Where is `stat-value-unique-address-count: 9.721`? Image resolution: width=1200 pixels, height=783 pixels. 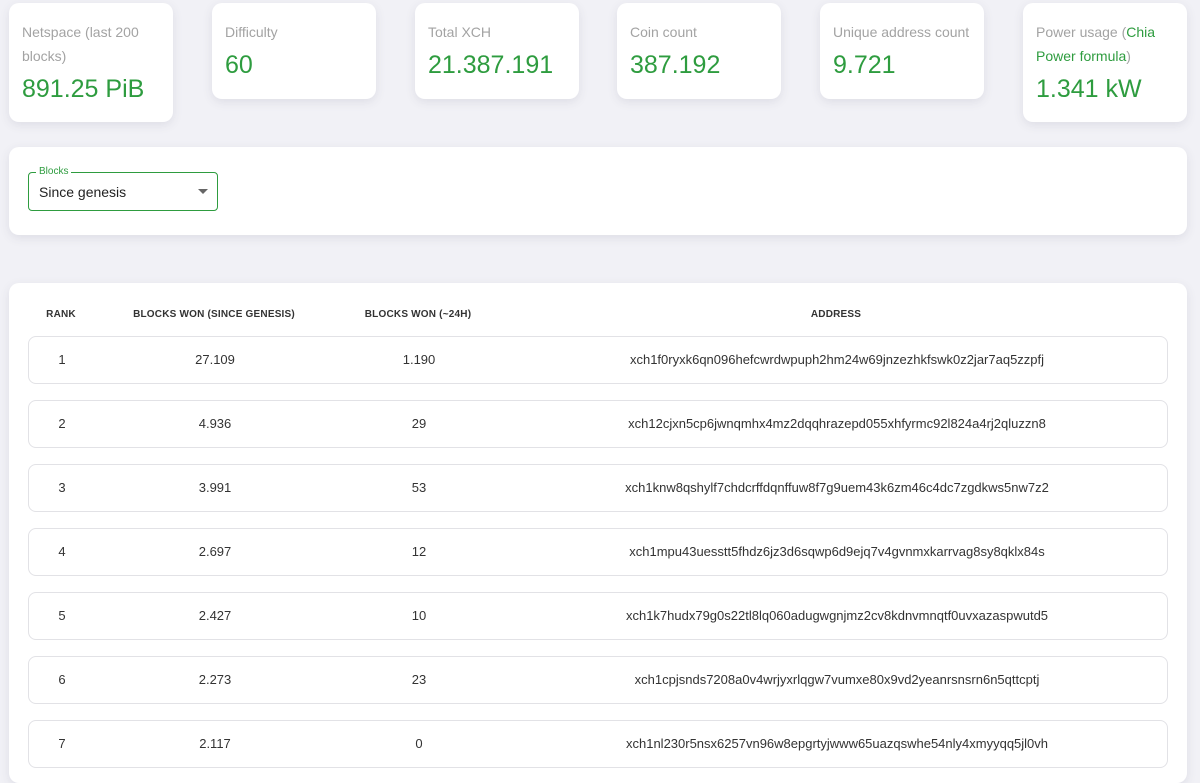 stat-value-unique-address-count: 9.721 is located at coordinates (864, 65).